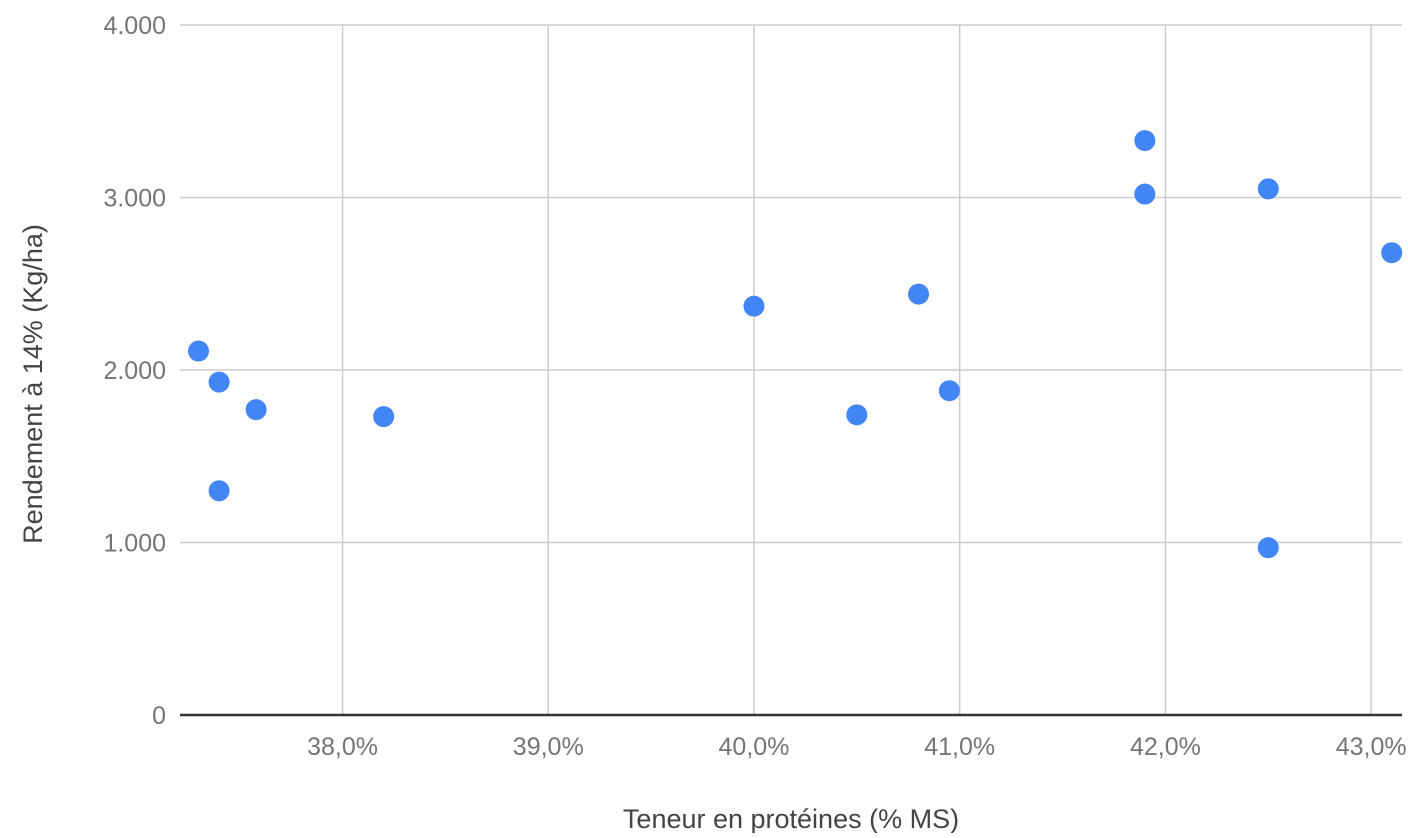  What do you see at coordinates (33, 384) in the screenshot?
I see `y-axis-title: Rendement à 14% (Kg/ha)` at bounding box center [33, 384].